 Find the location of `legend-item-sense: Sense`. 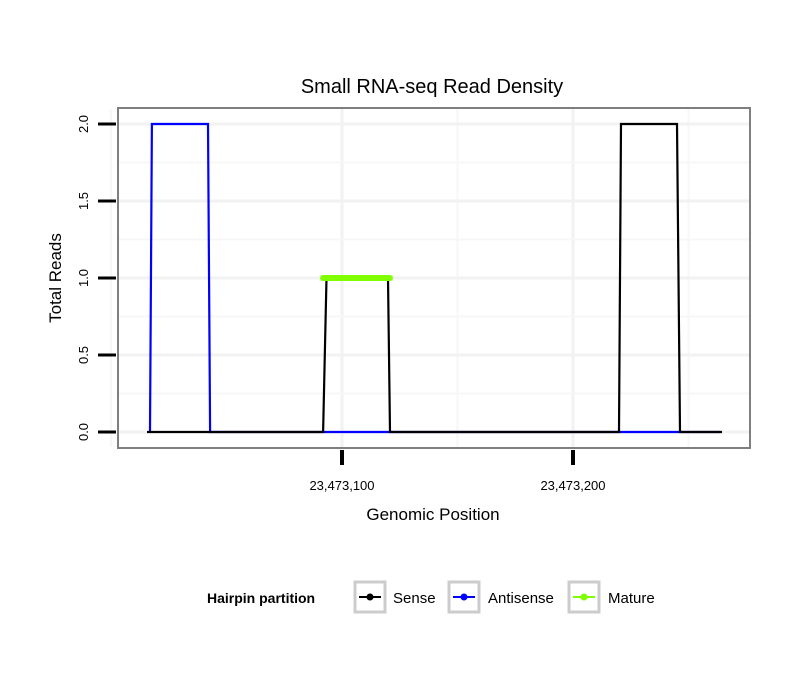

legend-item-sense: Sense is located at coordinates (394, 597).